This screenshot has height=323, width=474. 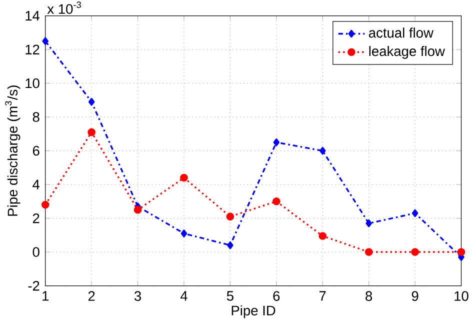 What do you see at coordinates (415, 296) in the screenshot?
I see `x-tick-label: 9` at bounding box center [415, 296].